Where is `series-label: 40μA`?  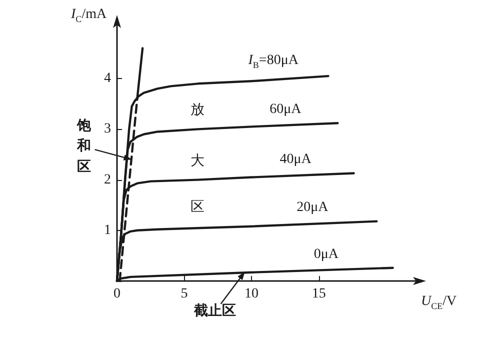
series-label: 40μA is located at coordinates (296, 160).